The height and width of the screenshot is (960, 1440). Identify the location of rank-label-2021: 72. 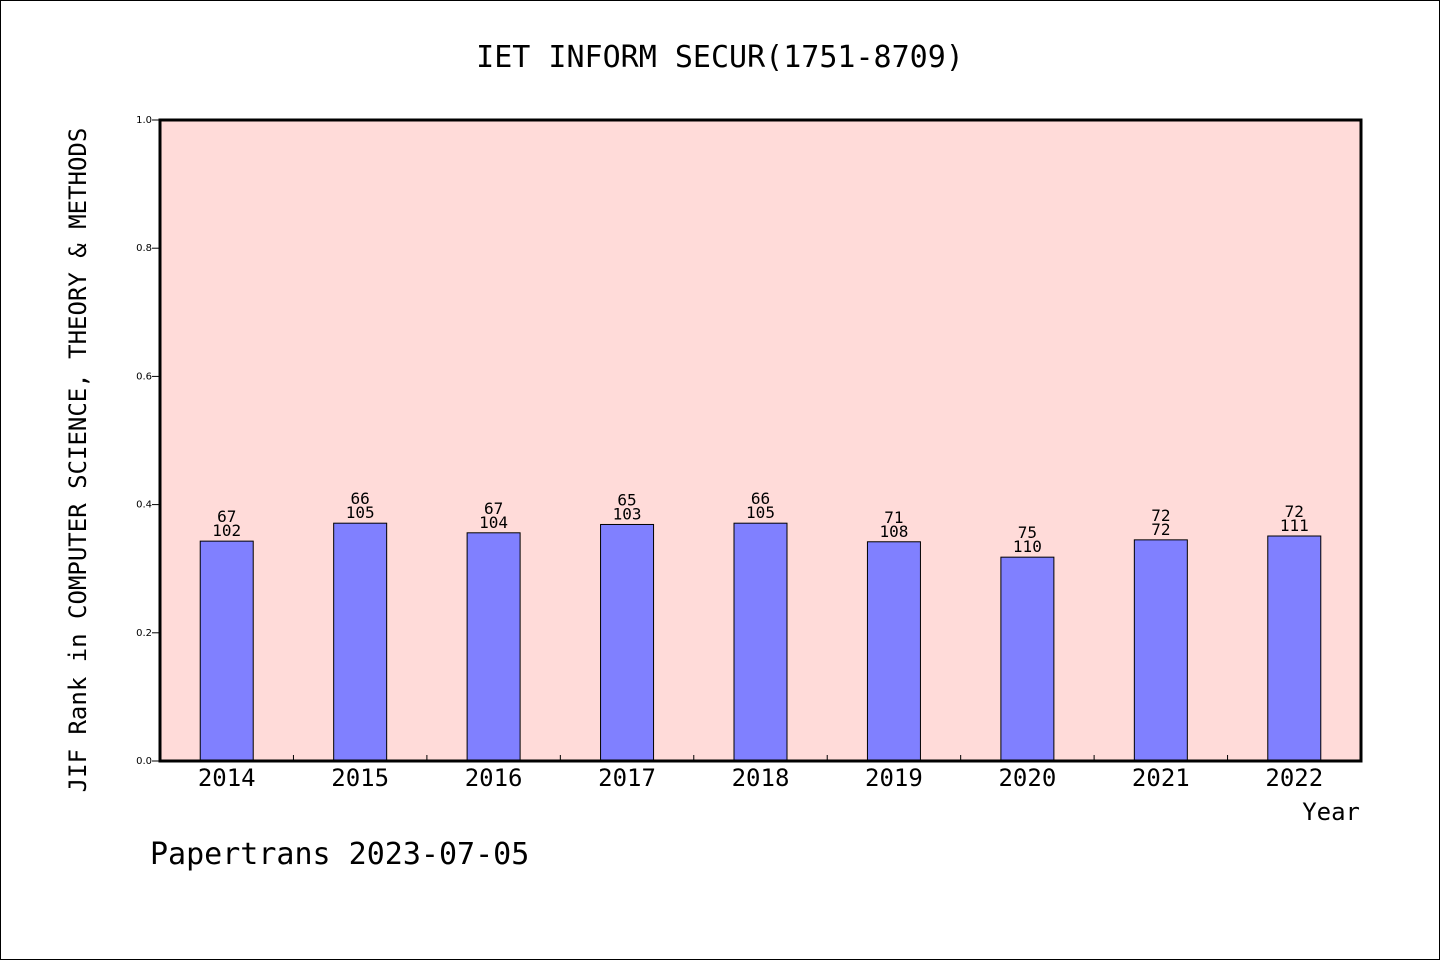
(1160, 515).